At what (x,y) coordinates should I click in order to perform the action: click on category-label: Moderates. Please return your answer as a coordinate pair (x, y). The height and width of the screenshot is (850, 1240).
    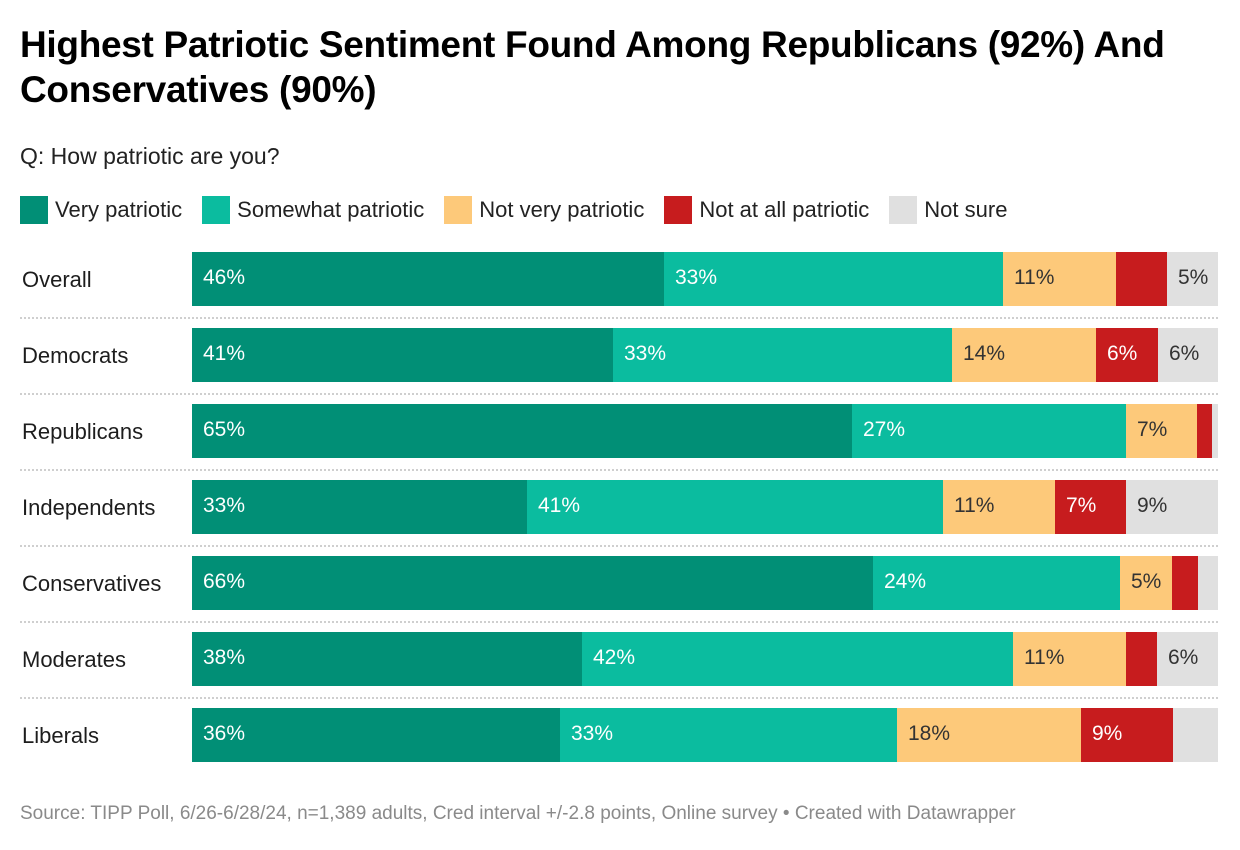
    Looking at the image, I should click on (74, 659).